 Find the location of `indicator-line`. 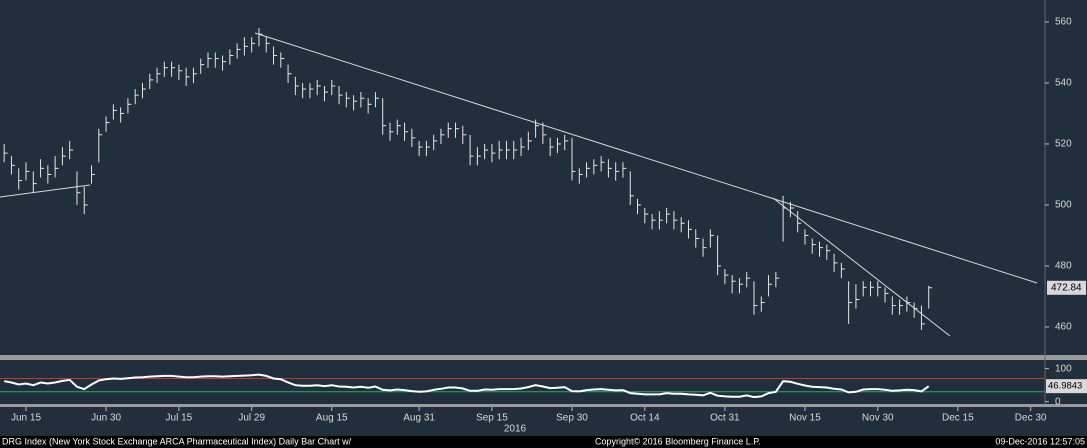

indicator-line is located at coordinates (467, 386).